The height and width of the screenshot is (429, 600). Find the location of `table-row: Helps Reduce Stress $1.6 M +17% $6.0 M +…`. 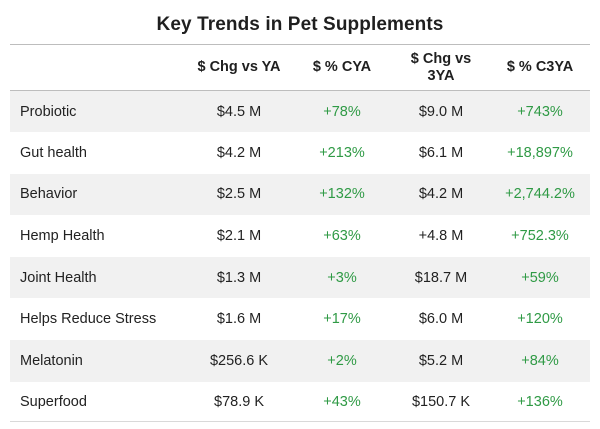

table-row: Helps Reduce Stress $1.6 M +17% $6.0 M +… is located at coordinates (300, 319).